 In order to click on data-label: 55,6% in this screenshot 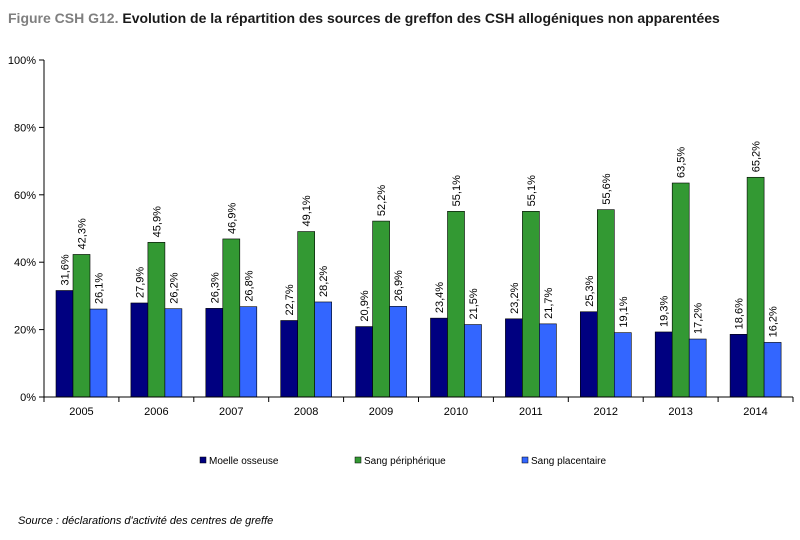, I will do `click(607, 188)`.